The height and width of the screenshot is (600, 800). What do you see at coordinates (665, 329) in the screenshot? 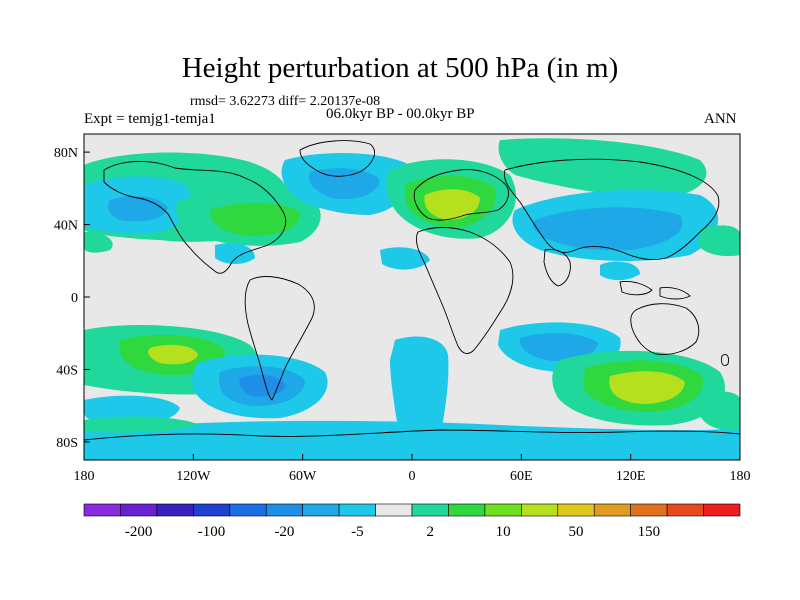
I see `coastline-australia` at bounding box center [665, 329].